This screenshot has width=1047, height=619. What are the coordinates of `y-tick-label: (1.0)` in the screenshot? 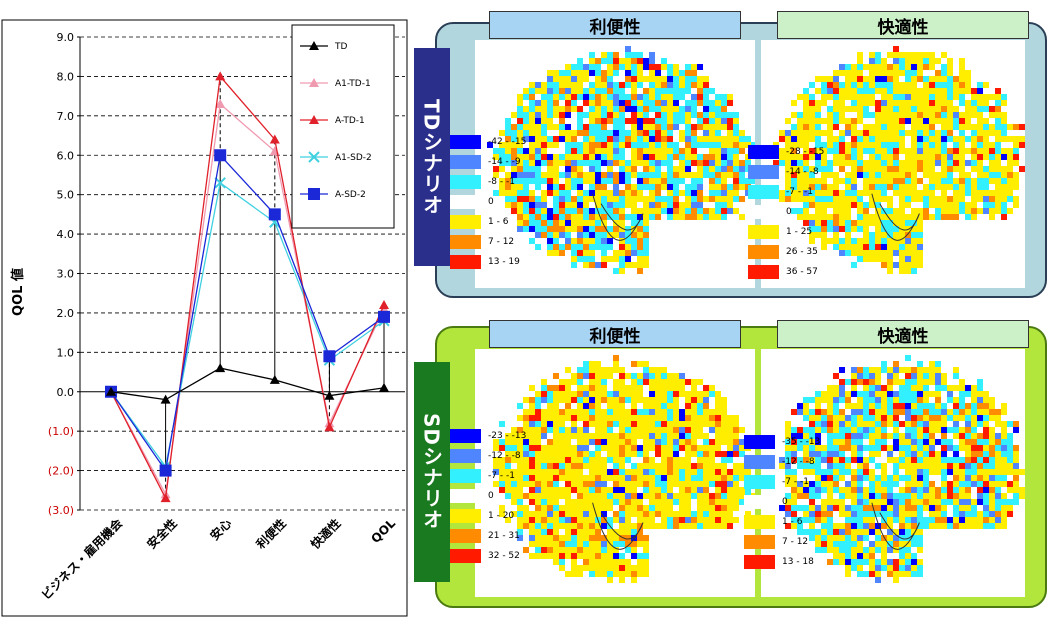 It's located at (61, 431).